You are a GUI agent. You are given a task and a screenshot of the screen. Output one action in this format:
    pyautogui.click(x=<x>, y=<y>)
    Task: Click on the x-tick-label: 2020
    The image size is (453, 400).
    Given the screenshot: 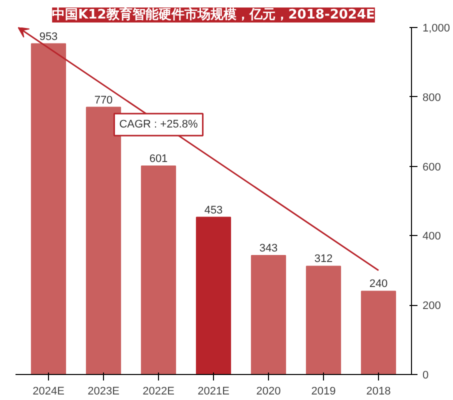 What is the action you would take?
    pyautogui.click(x=268, y=392)
    